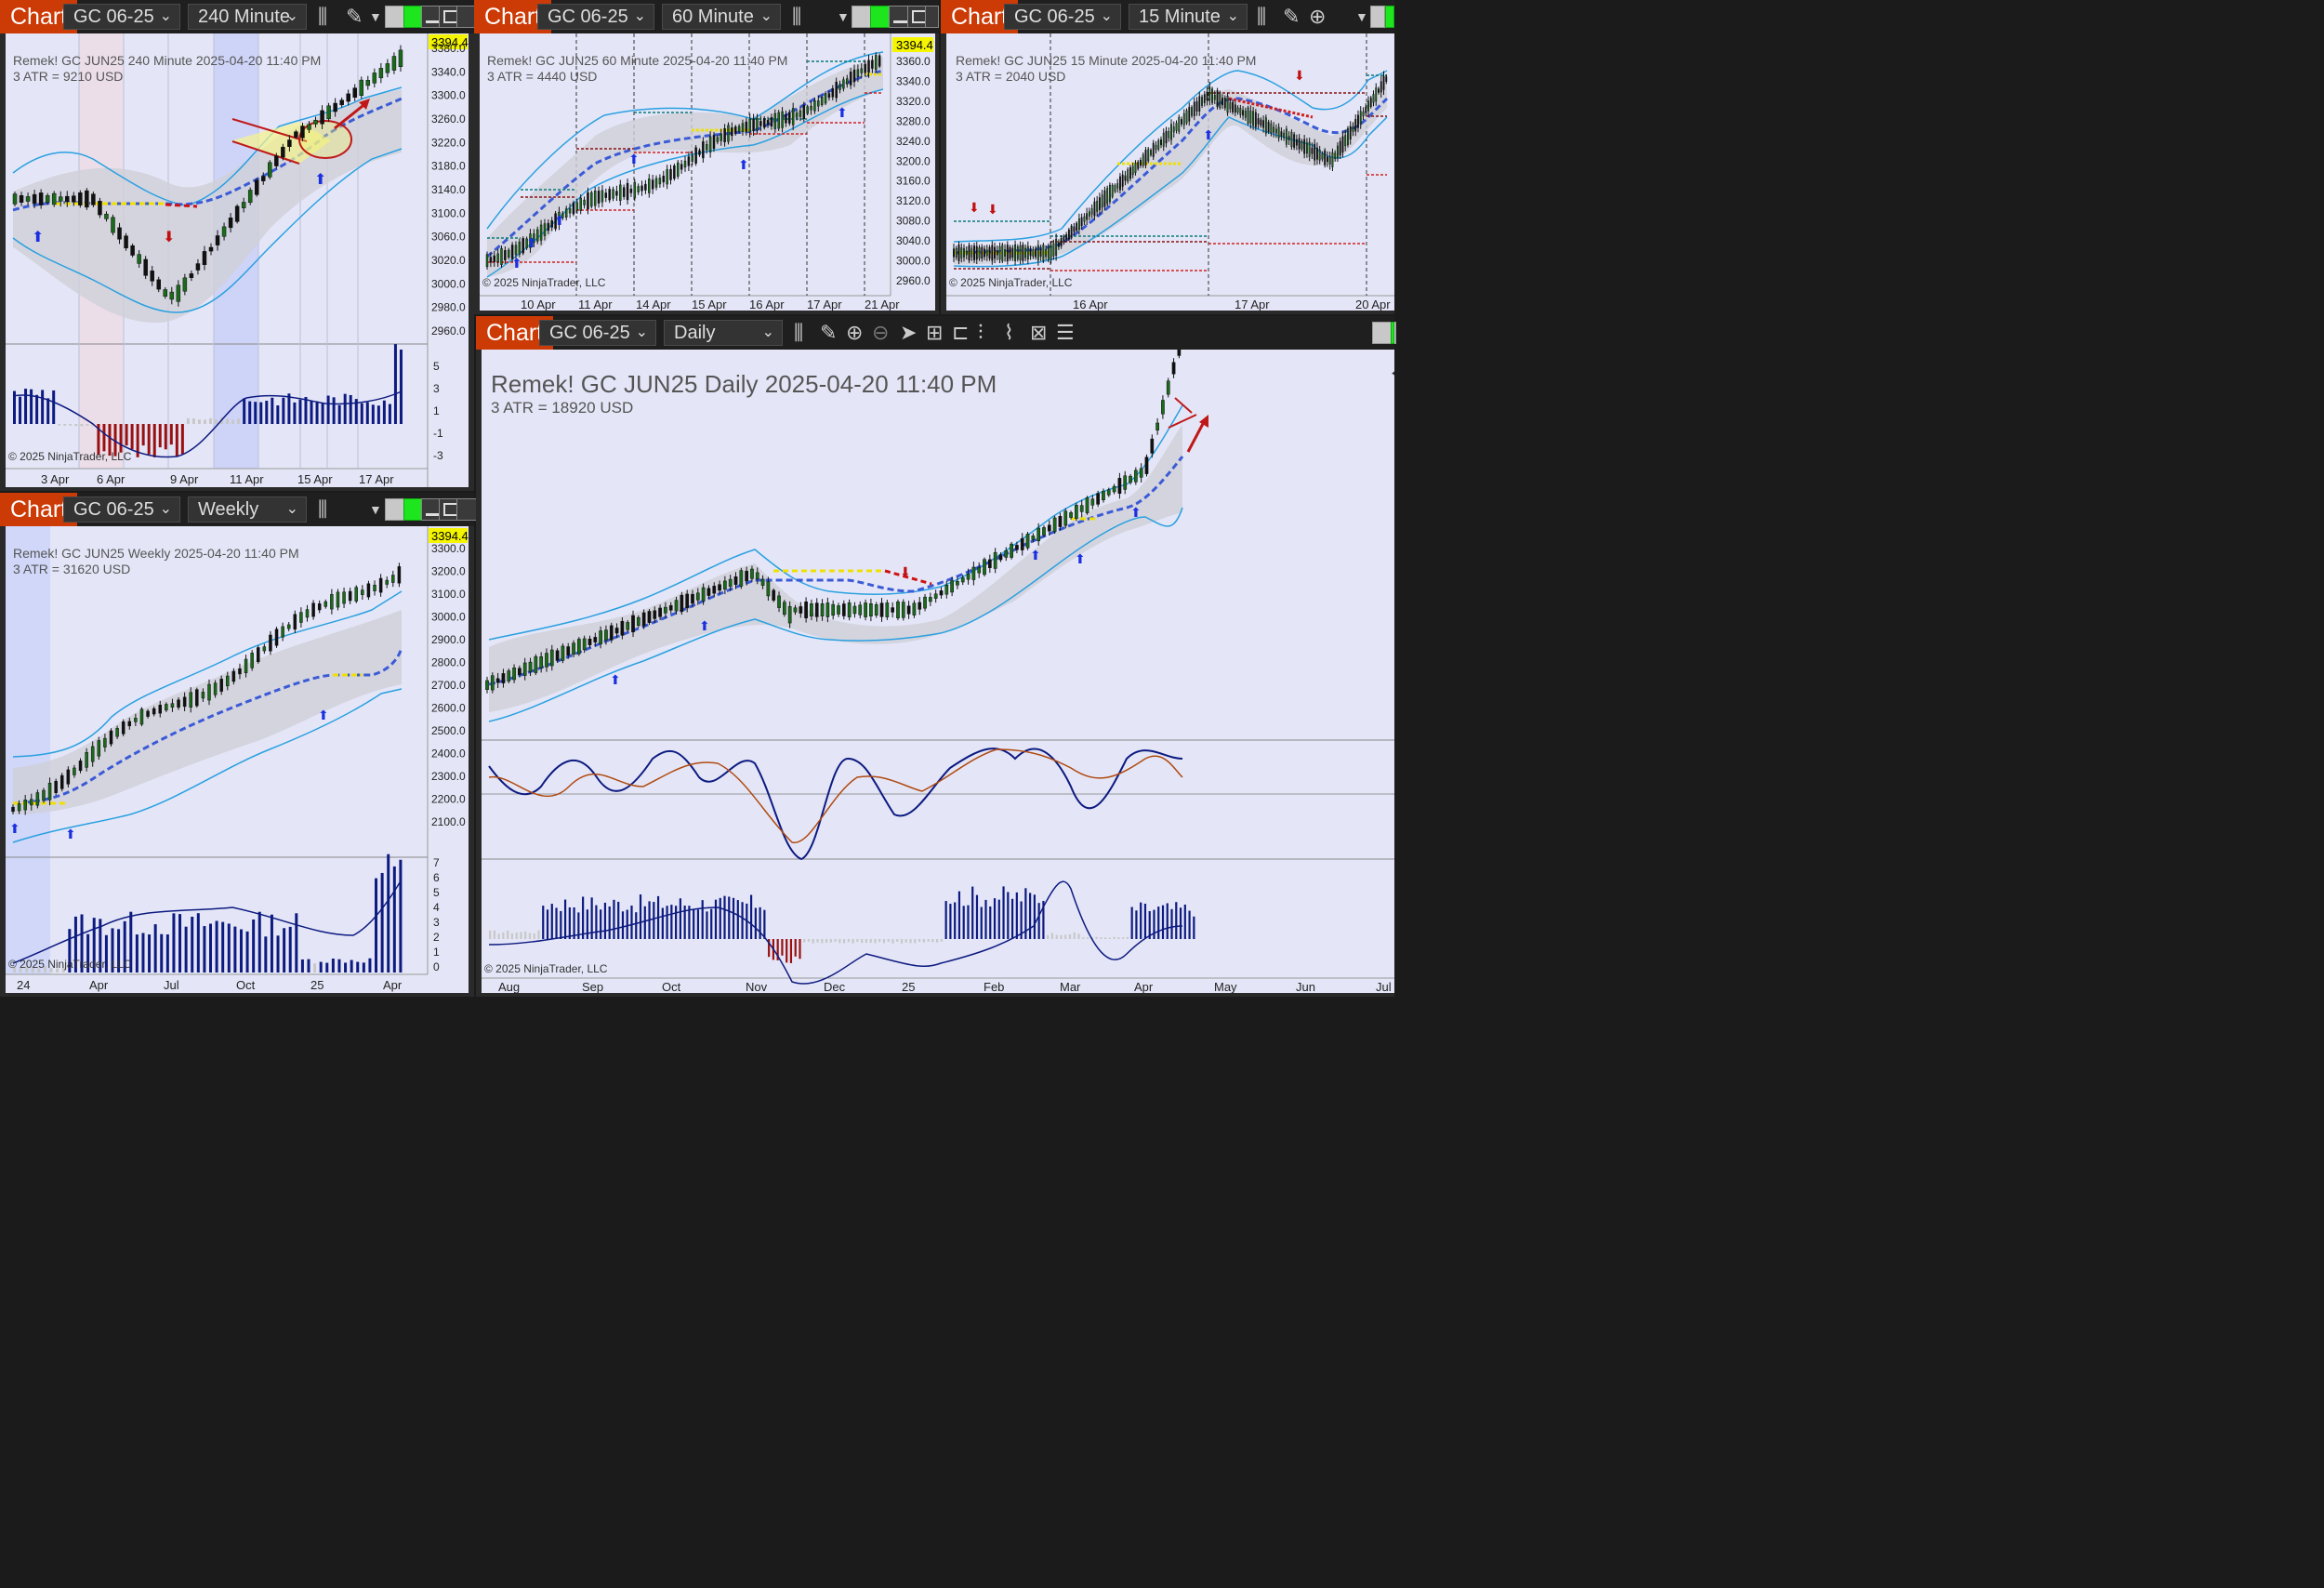  What do you see at coordinates (589, 333) in the screenshot?
I see `instrument-value: GC 06-25` at bounding box center [589, 333].